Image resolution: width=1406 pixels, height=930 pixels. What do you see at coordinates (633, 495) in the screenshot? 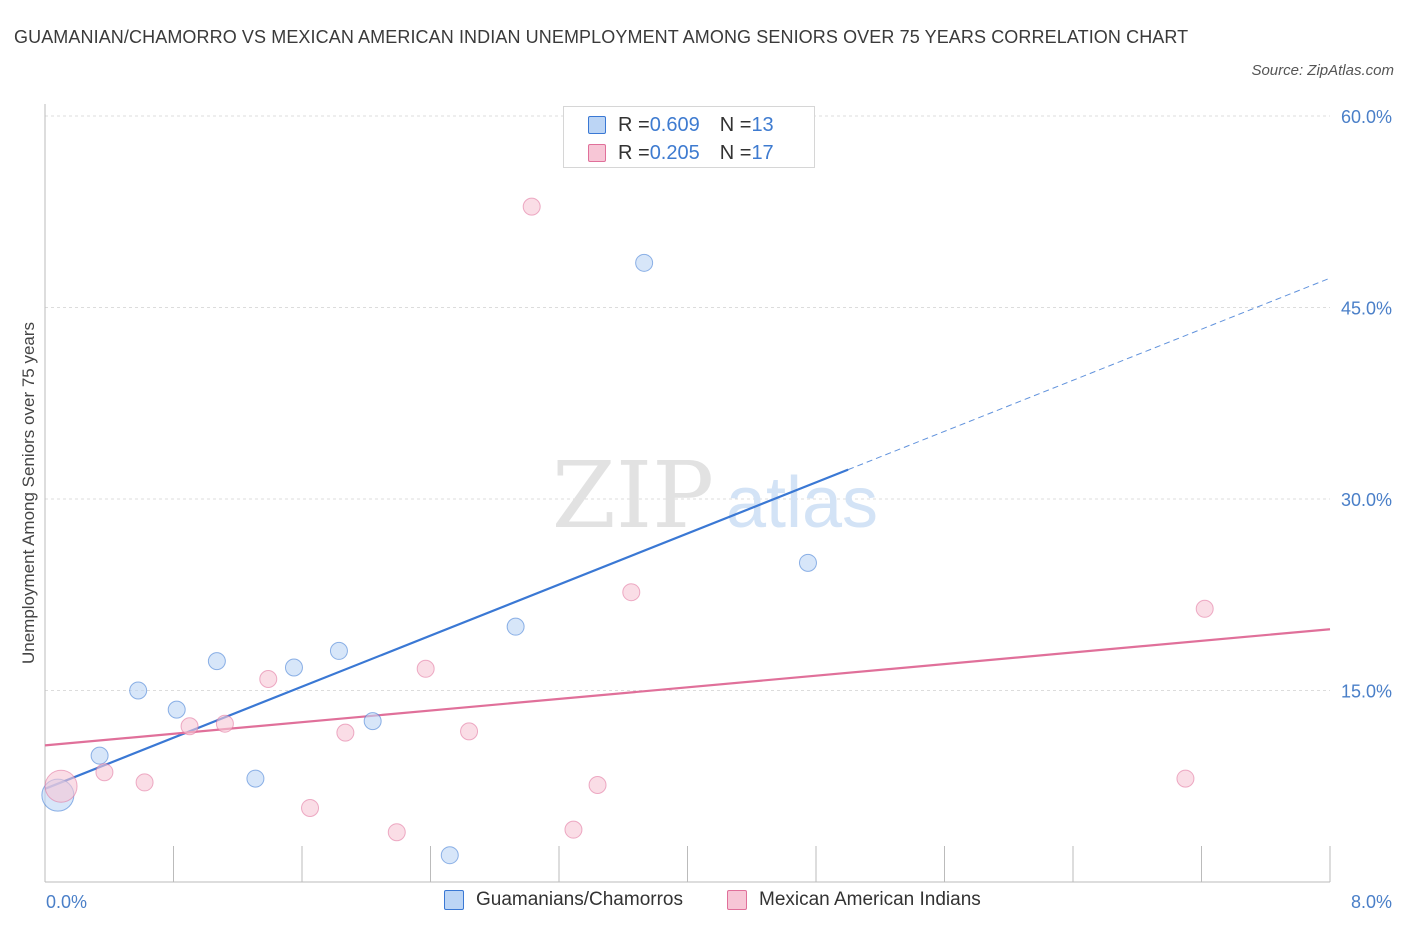
I see `watermark-zip: ZIP` at bounding box center [633, 495].